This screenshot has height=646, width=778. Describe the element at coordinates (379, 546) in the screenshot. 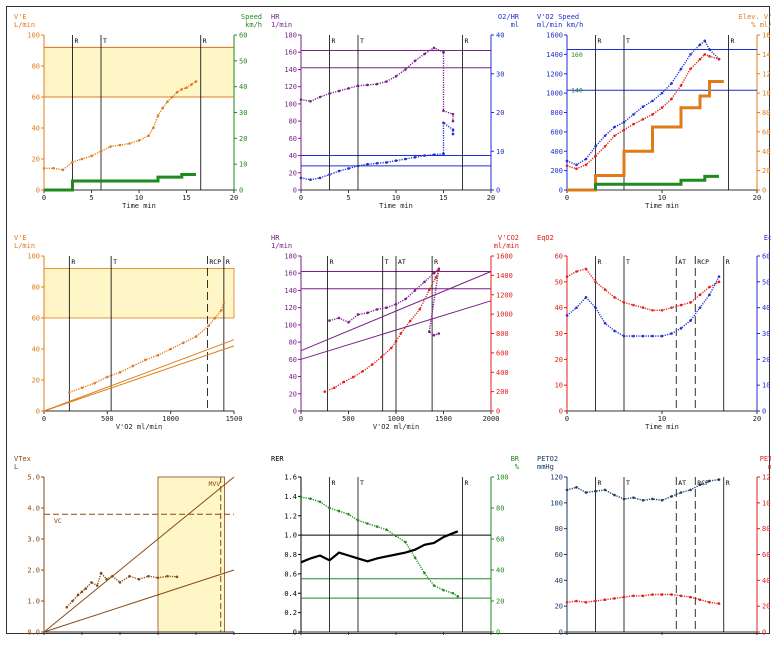

I see `series-BR` at that location.